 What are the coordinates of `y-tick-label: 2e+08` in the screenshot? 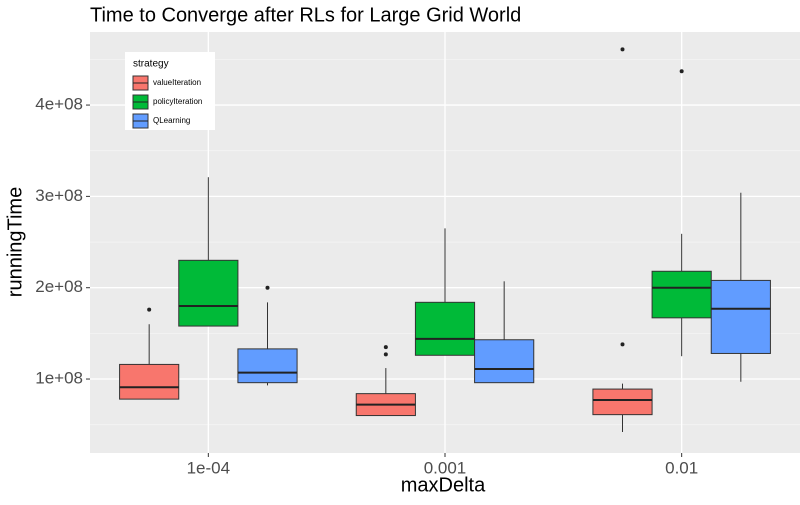 It's located at (59, 286).